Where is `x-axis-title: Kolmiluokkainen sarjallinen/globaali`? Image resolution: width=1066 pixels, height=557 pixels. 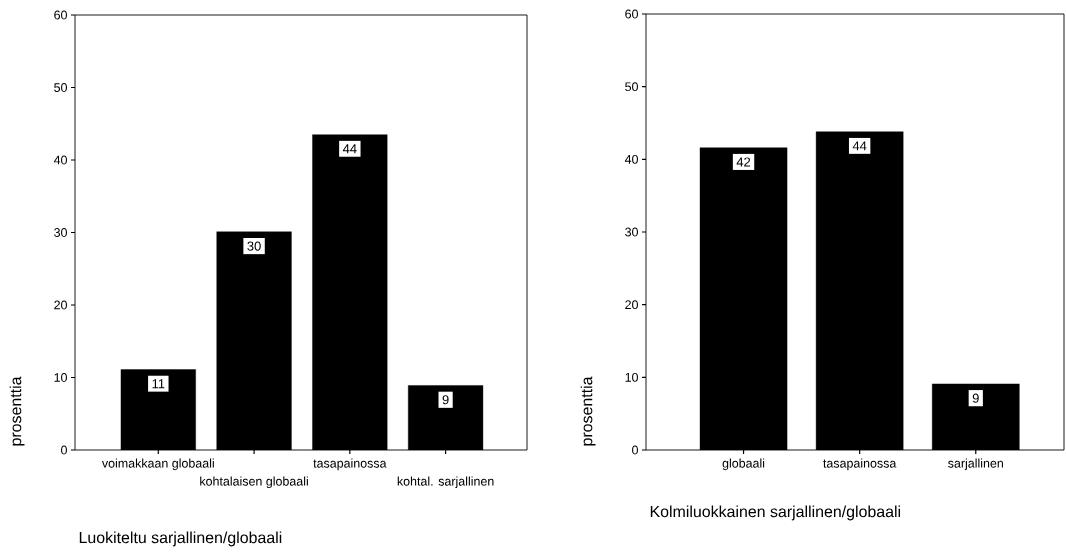
x-axis-title: Kolmiluokkainen sarjallinen/globaali is located at coordinates (775, 513).